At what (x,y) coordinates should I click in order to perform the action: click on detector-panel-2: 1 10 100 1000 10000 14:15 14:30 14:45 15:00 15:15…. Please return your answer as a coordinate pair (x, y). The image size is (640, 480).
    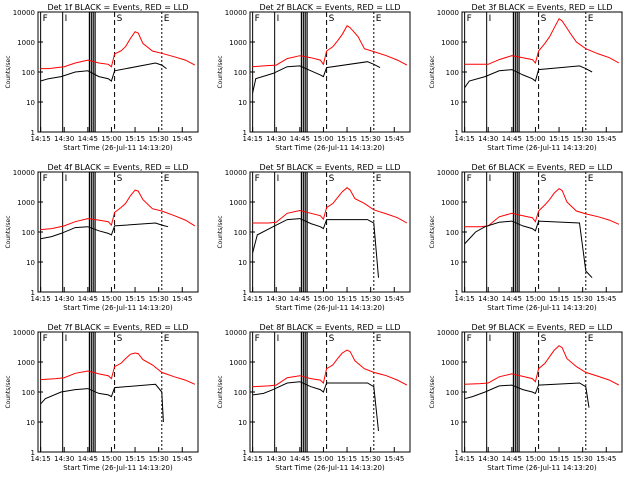
    Looking at the image, I should click on (314, 77).